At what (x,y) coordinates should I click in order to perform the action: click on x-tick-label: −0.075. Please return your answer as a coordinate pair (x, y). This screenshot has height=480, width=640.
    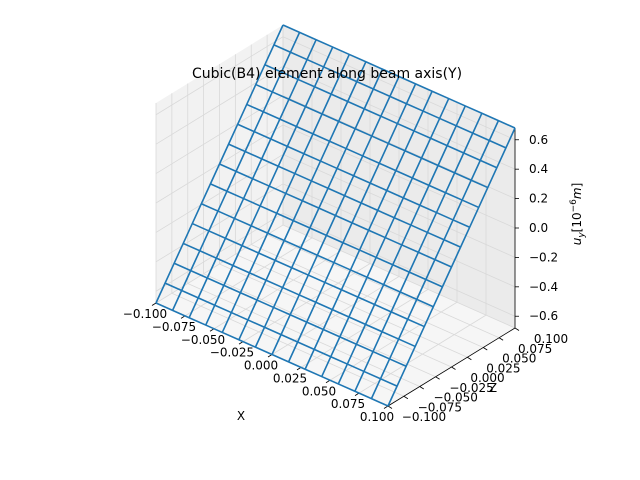
    Looking at the image, I should click on (174, 327).